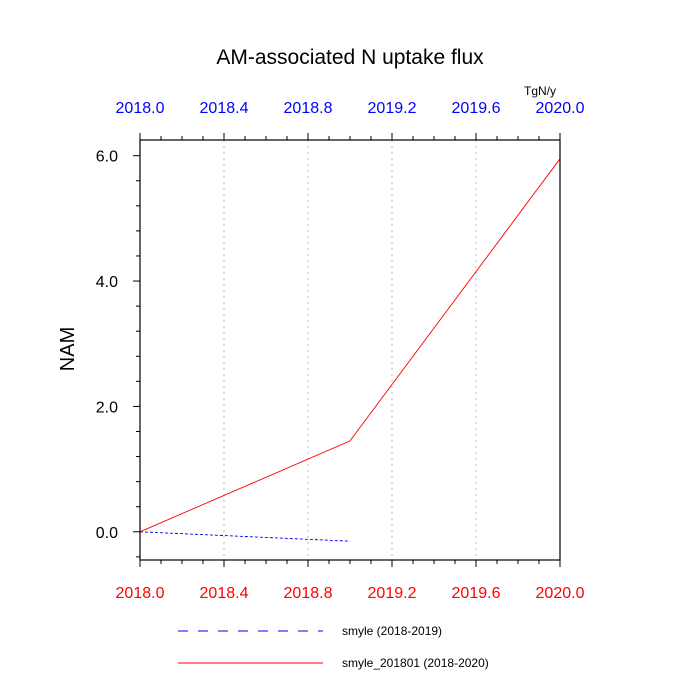  I want to click on series-line, so click(245, 536).